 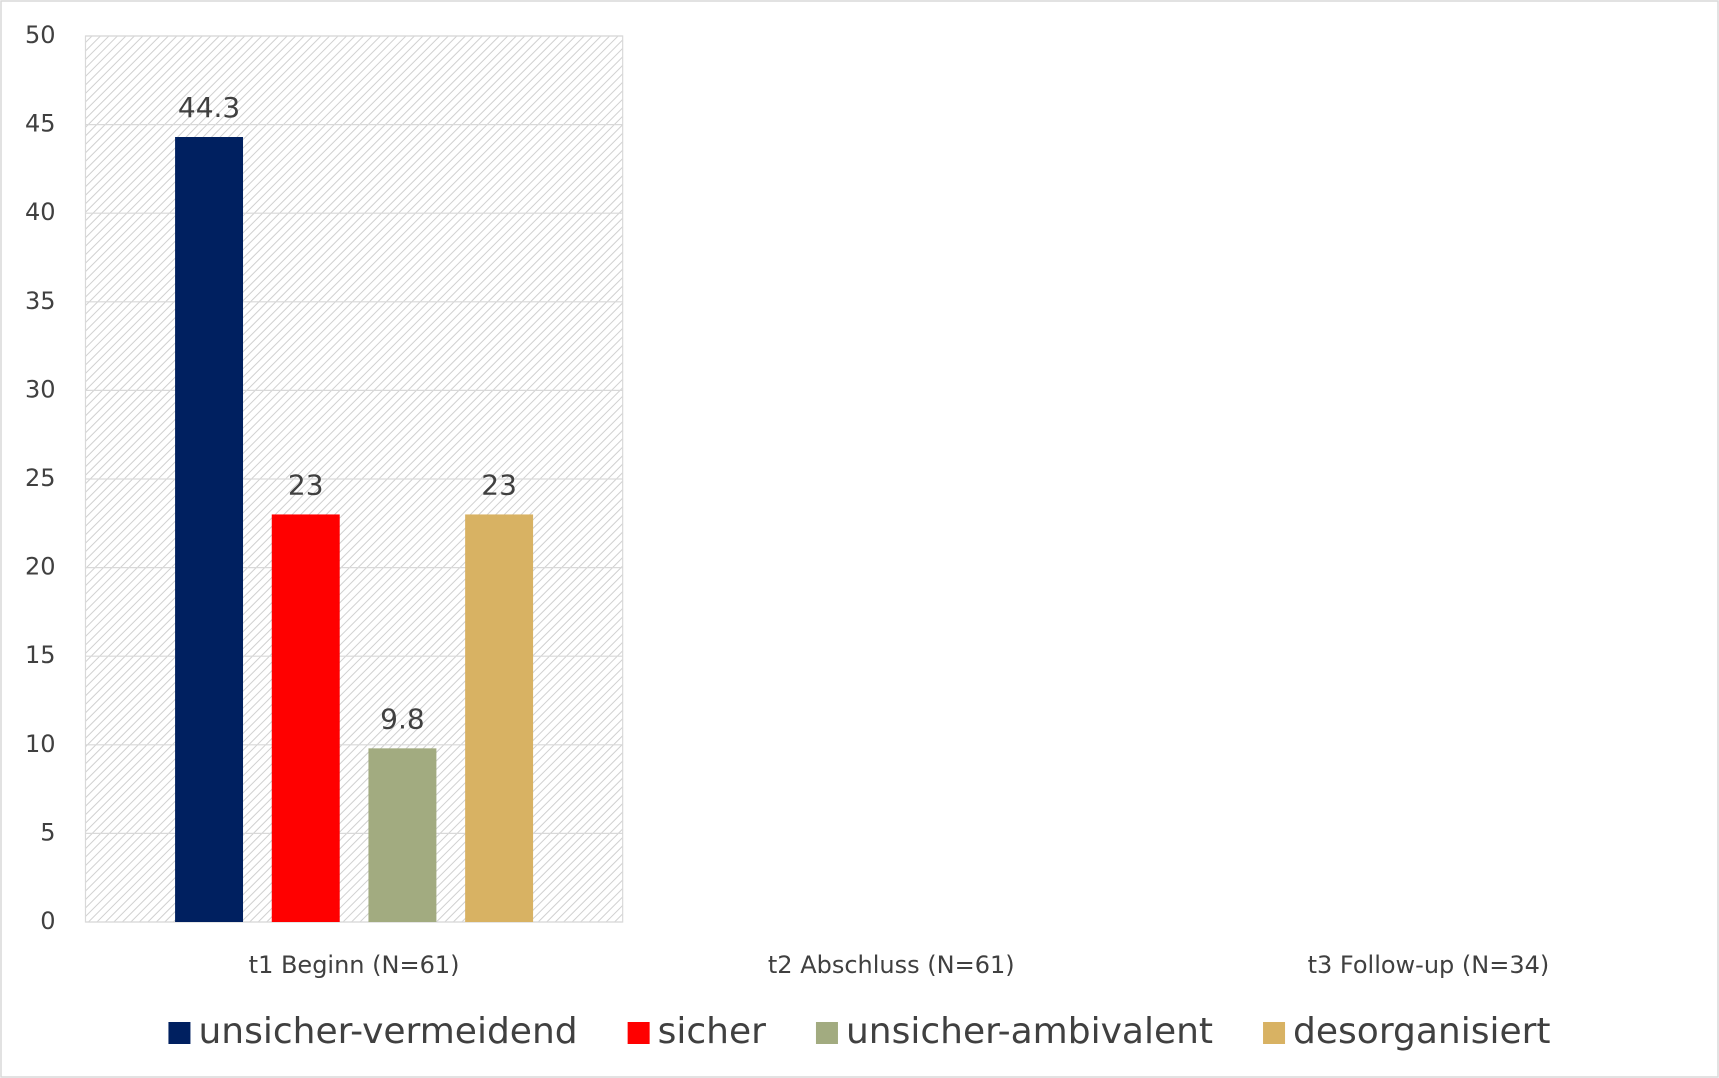 What do you see at coordinates (47, 921) in the screenshot?
I see `y-tick-label: 0` at bounding box center [47, 921].